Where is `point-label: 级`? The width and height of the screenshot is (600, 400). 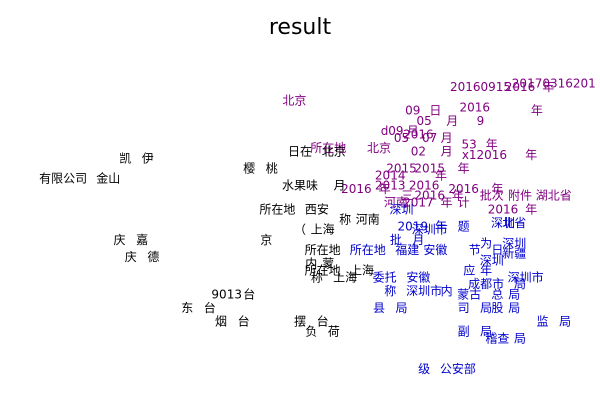
point-label: 级 is located at coordinates (424, 369).